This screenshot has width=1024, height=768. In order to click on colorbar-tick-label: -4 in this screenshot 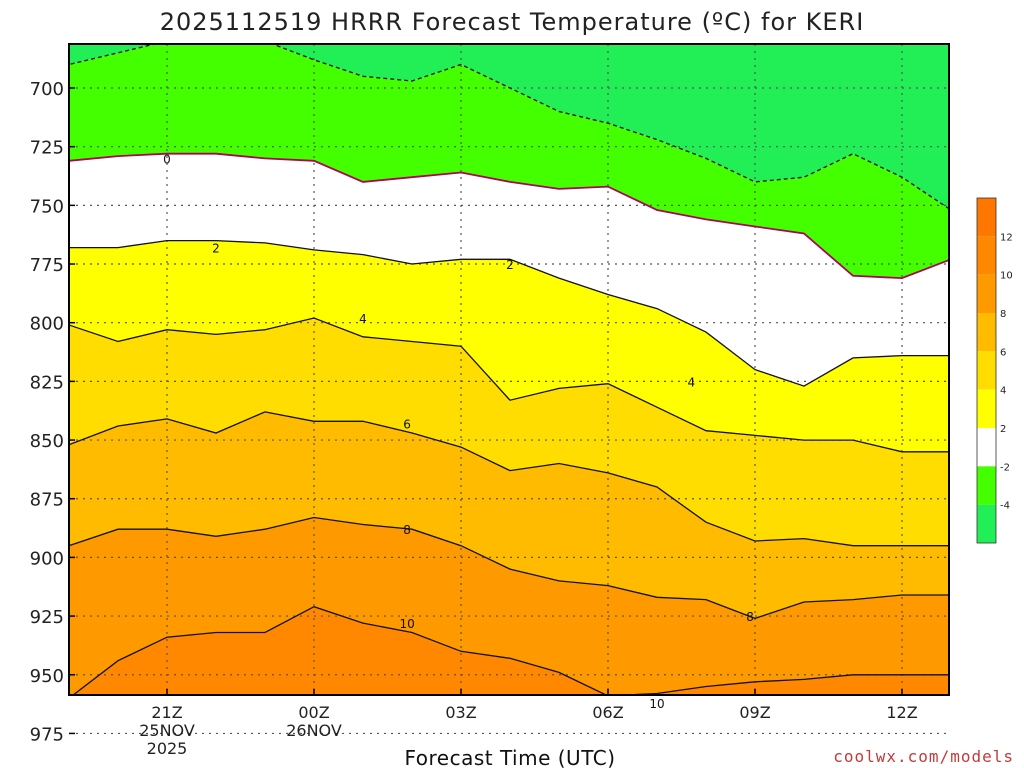, I will do `click(1005, 506)`.